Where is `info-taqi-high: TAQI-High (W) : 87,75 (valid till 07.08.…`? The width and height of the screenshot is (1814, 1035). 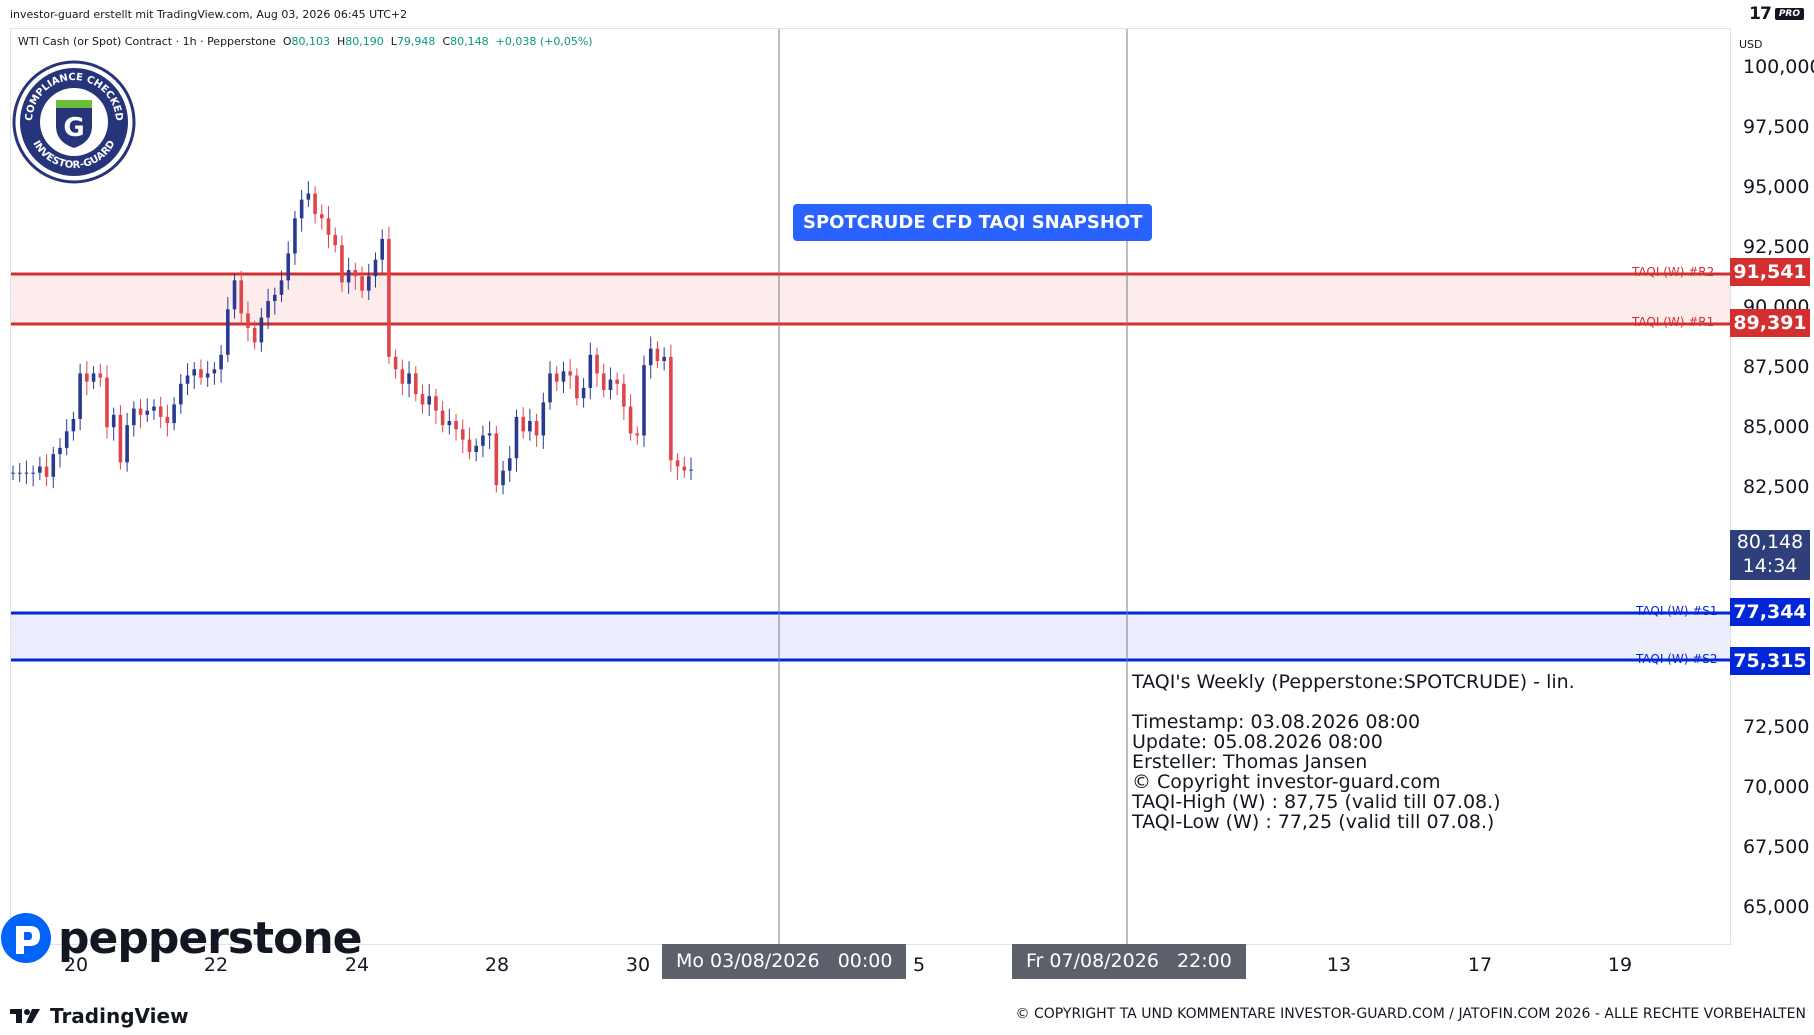 info-taqi-high: TAQI-High (W) : 87,75 (valid till 07.08.… is located at coordinates (1316, 802).